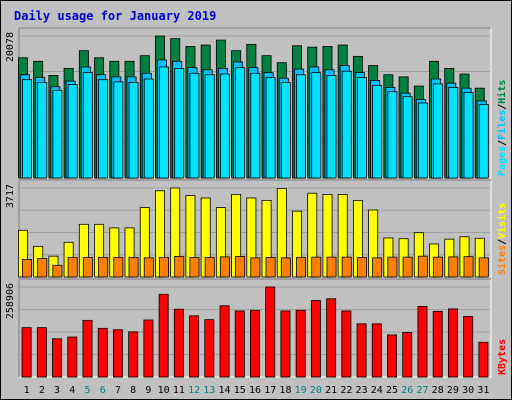 This screenshot has width=512, height=400. Describe the element at coordinates (255, 390) in the screenshot. I see `x-tick-label-day-16: 16` at that location.